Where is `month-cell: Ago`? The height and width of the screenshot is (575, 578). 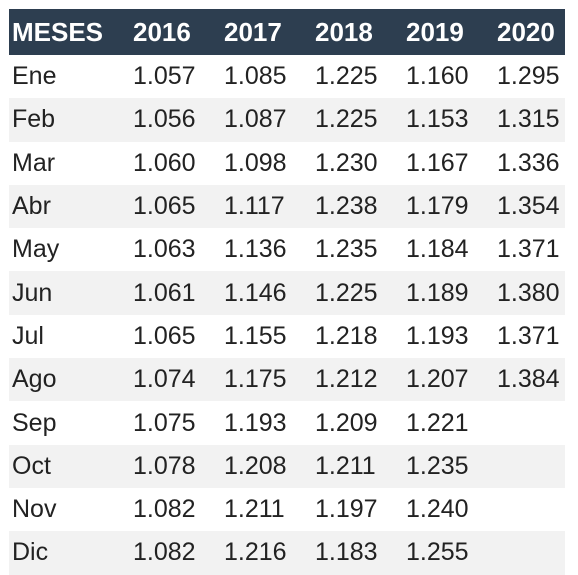 month-cell: Ago is located at coordinates (34, 379).